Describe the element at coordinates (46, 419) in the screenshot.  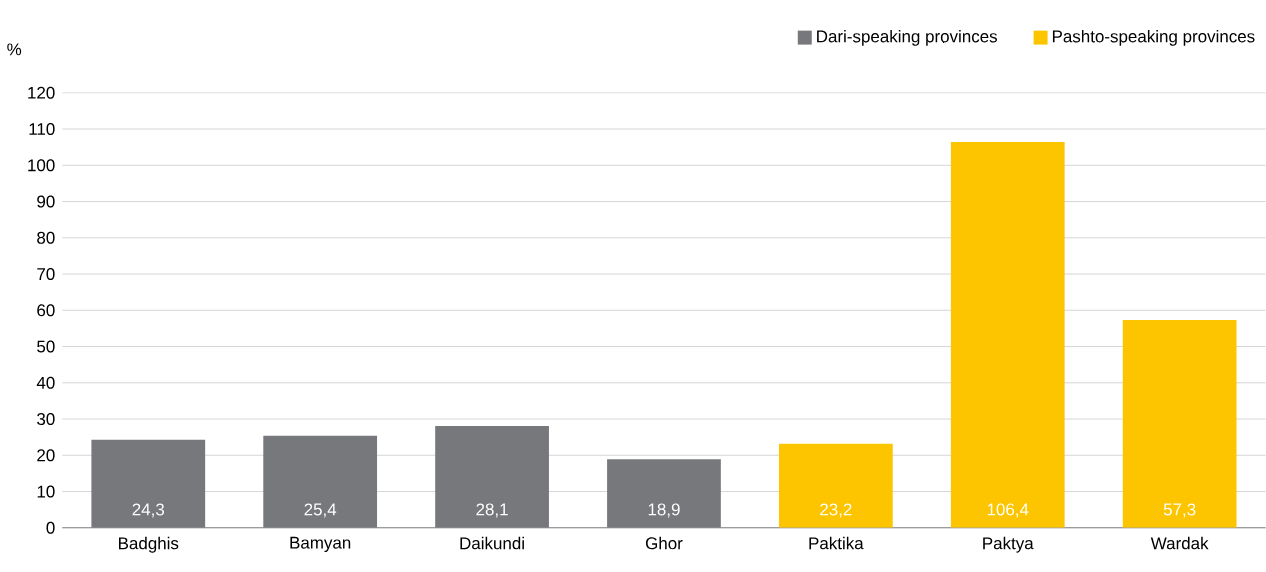
I see `y-tick-label: 30` at that location.